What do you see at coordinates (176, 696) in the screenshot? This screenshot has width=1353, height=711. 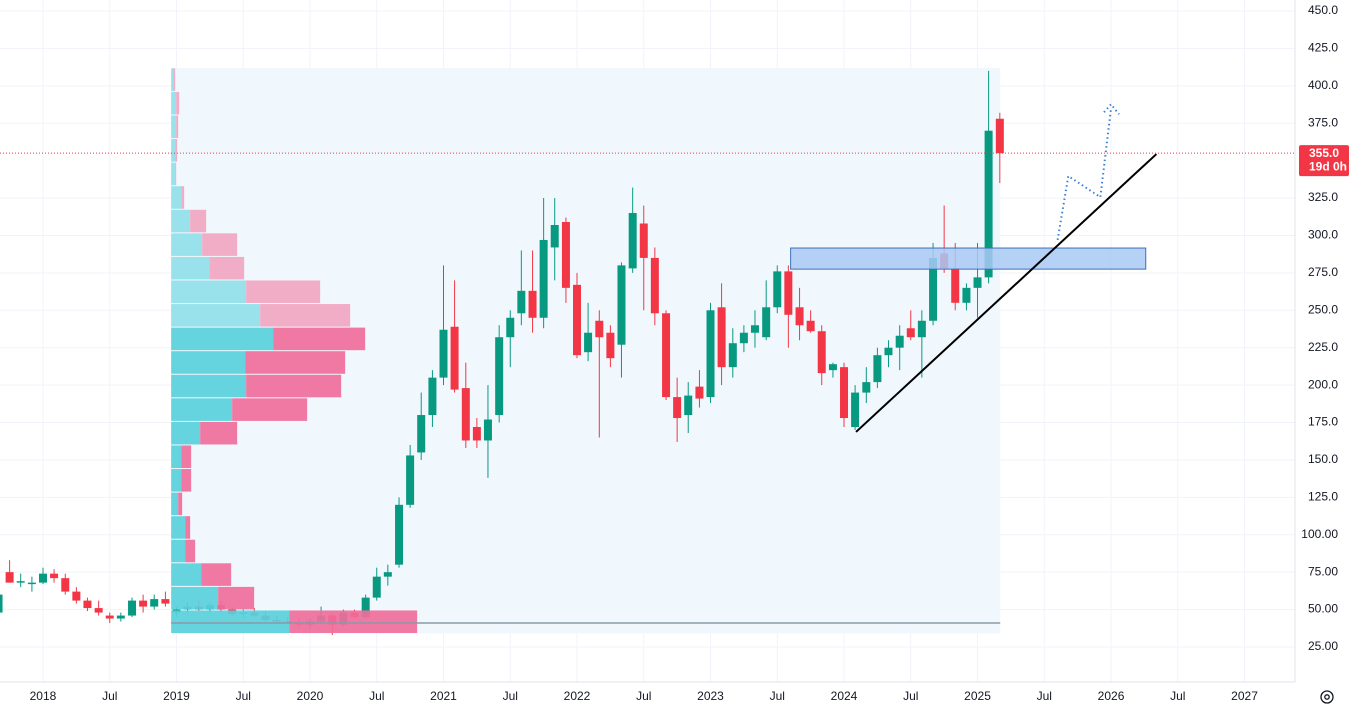 I see `x-tick-label: 2019` at bounding box center [176, 696].